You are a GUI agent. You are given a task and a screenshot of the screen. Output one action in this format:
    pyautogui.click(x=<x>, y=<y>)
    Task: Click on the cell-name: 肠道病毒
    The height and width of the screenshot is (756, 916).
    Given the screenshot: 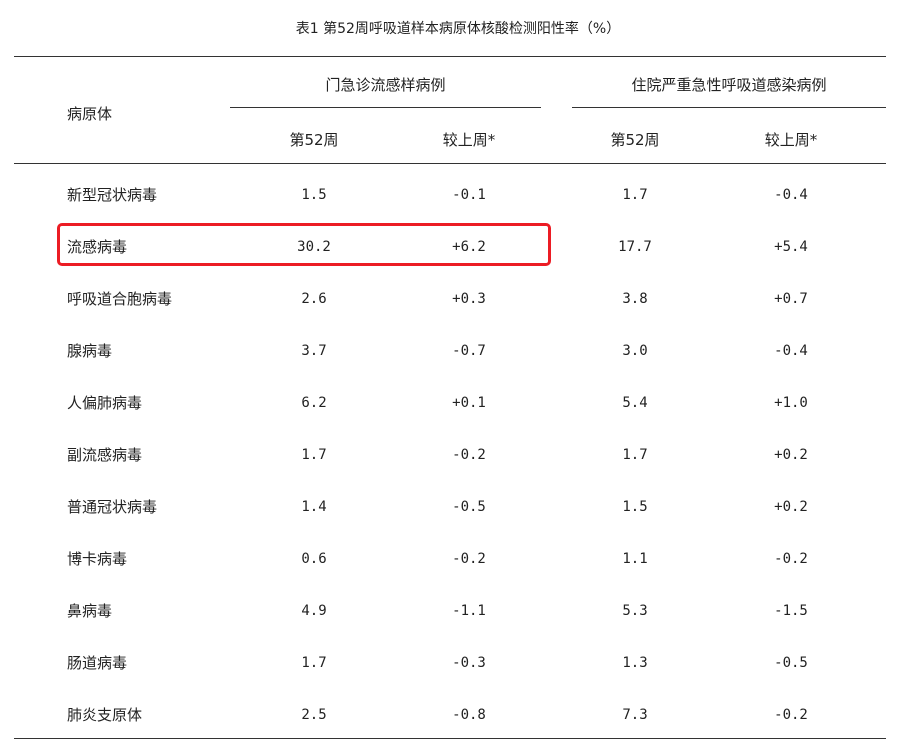 What is the action you would take?
    pyautogui.click(x=97, y=663)
    